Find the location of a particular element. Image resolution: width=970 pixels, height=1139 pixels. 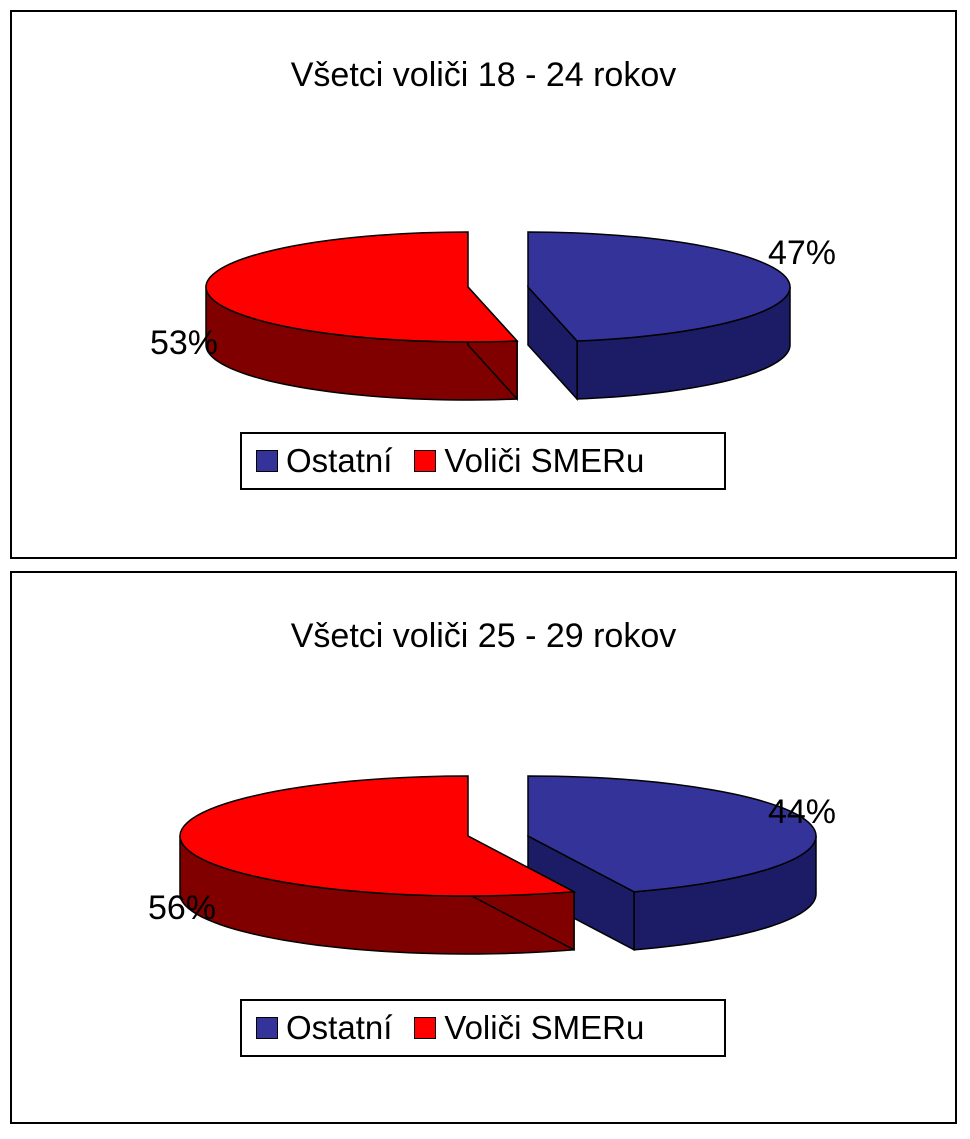

pie-label-smer: 56% is located at coordinates (182, 908).